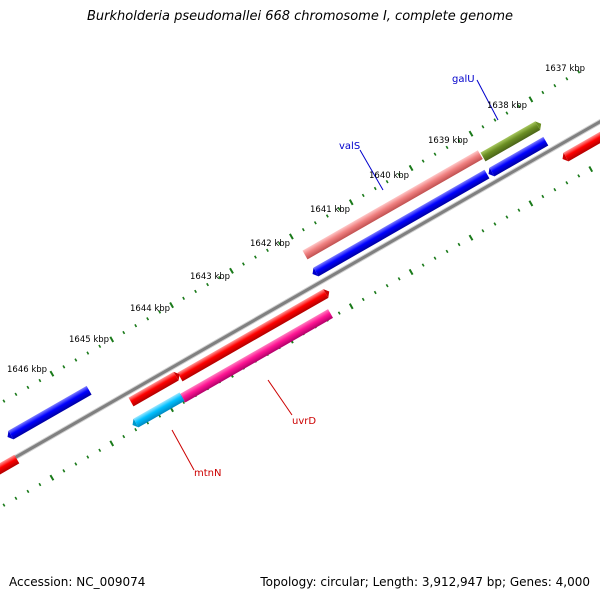 The image size is (600, 600). What do you see at coordinates (463, 79) in the screenshot?
I see `gene-label-galU: galU` at bounding box center [463, 79].